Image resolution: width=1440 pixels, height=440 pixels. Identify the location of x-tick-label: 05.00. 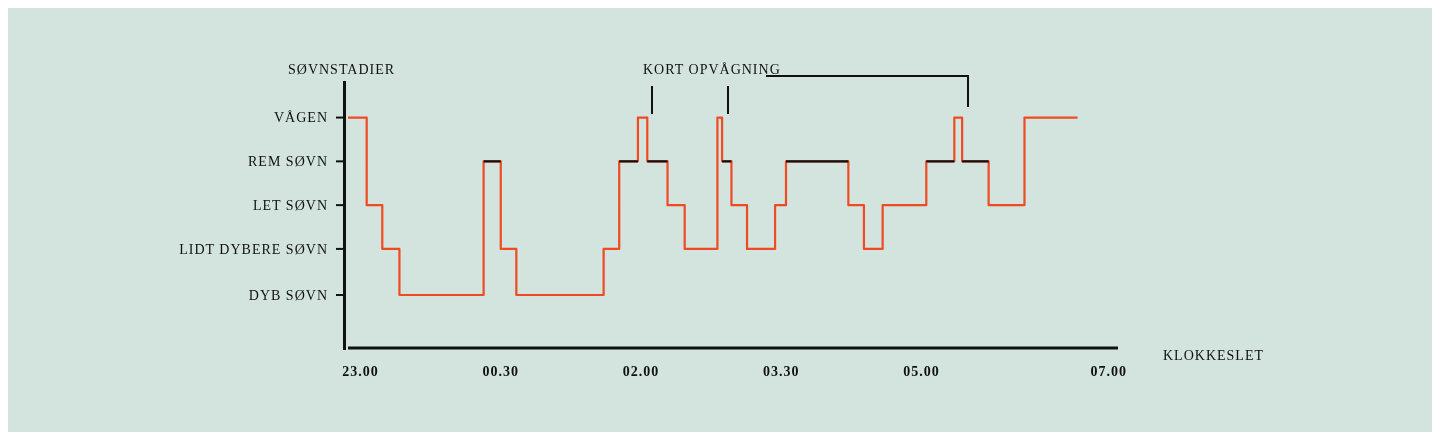
(921, 371).